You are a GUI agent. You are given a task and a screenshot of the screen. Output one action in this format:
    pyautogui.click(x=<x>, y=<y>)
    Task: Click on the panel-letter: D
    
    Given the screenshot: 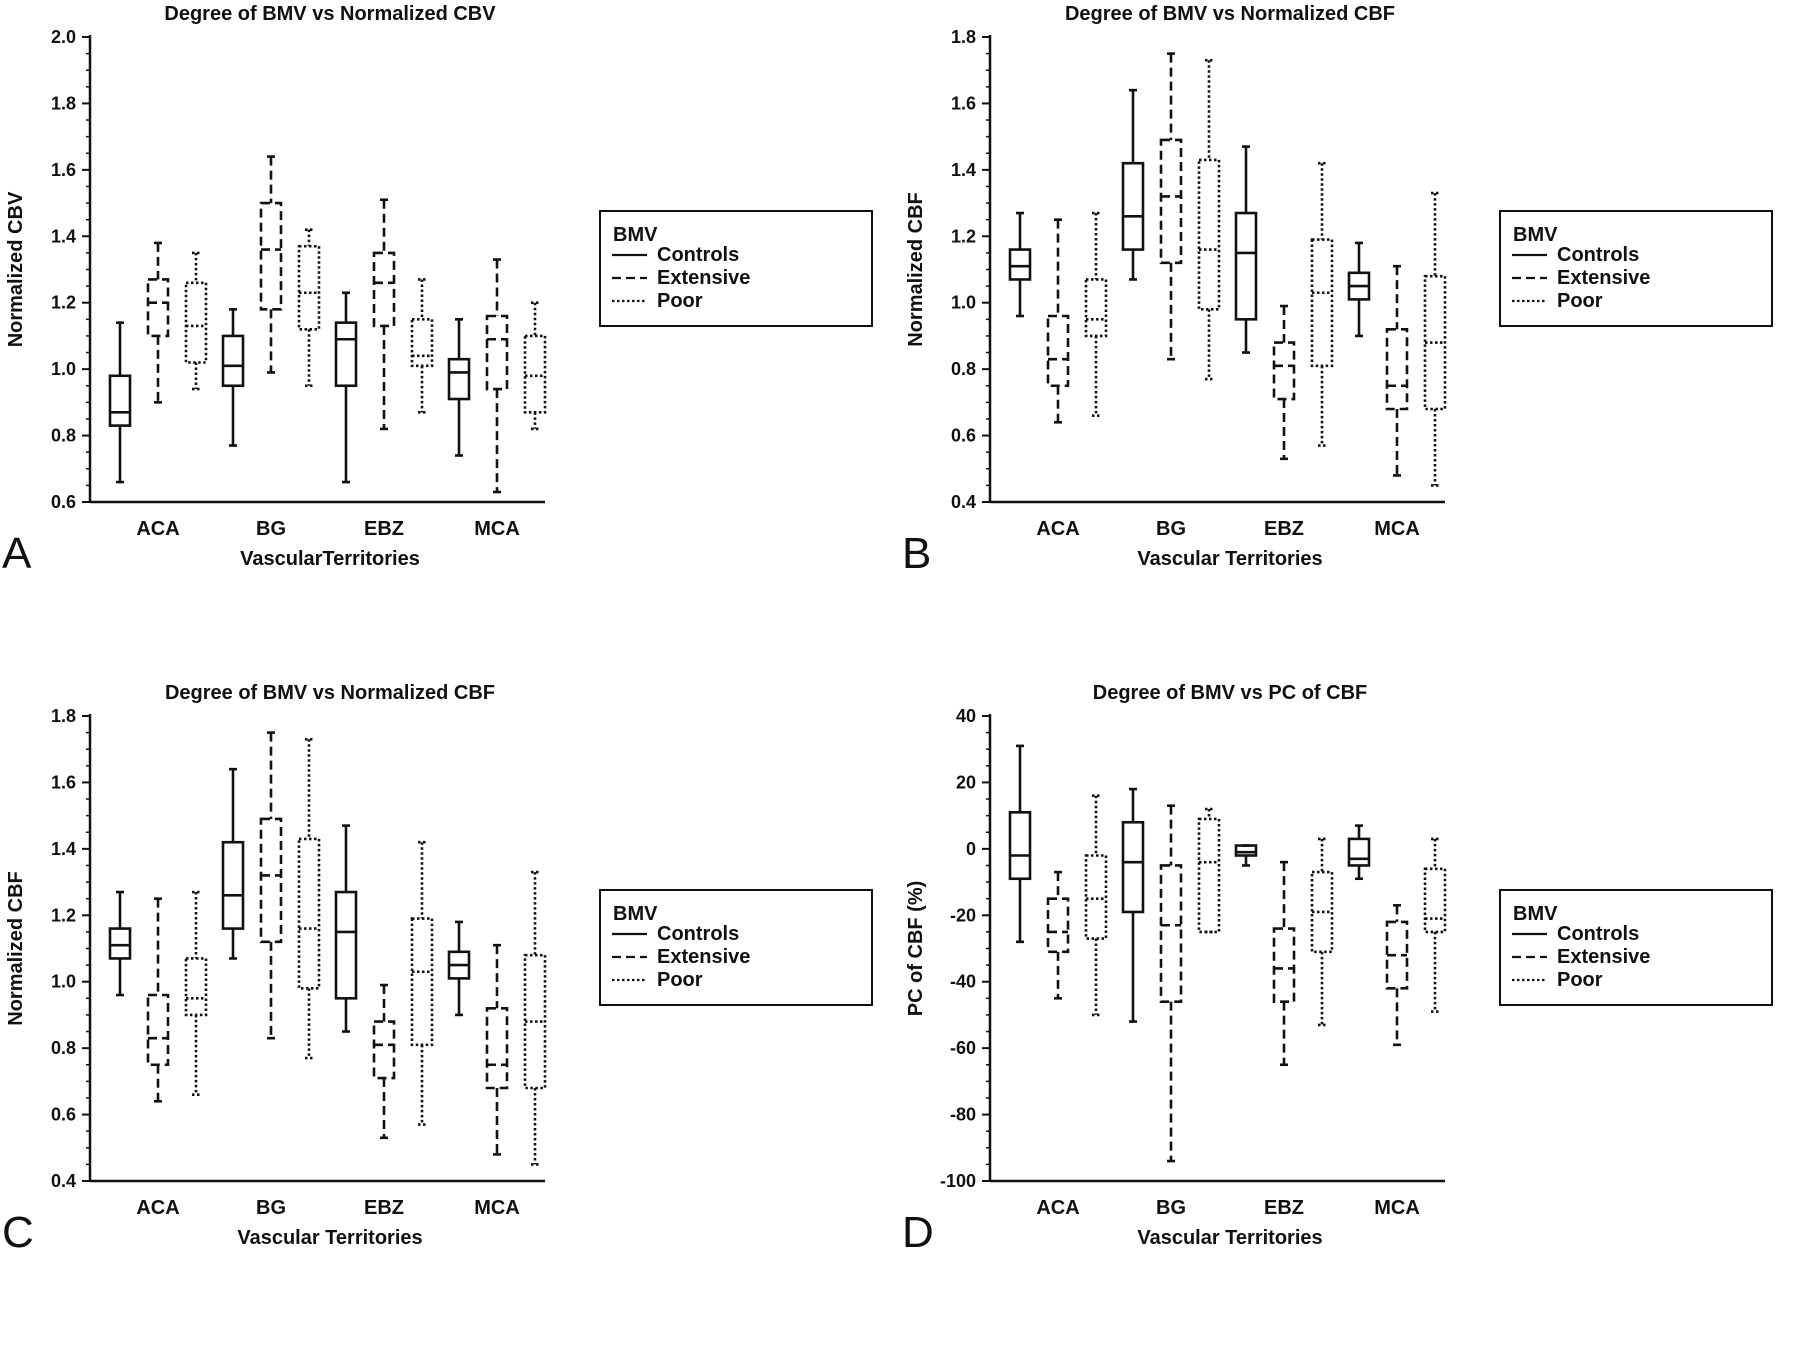 What is the action you would take?
    pyautogui.click(x=918, y=1232)
    